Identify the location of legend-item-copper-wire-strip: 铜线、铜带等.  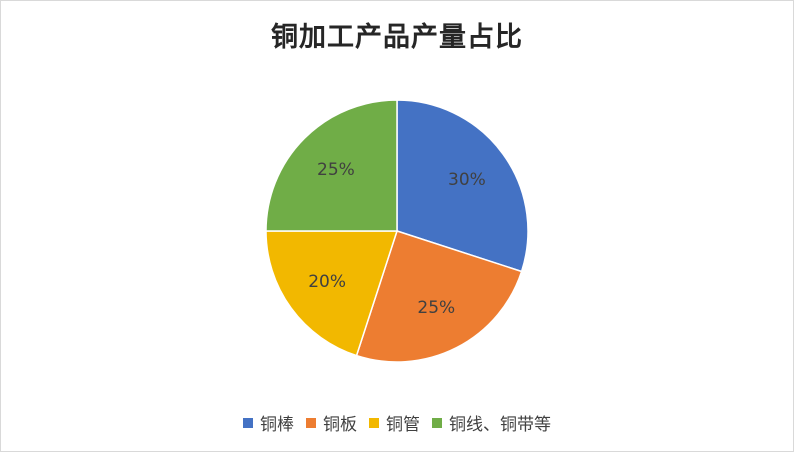
(491, 422).